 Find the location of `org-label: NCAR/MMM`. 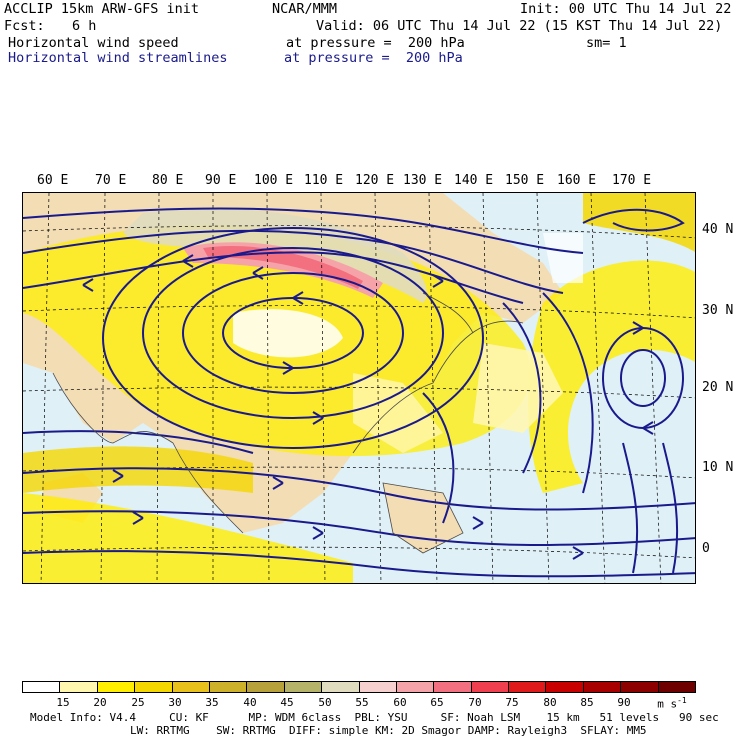

org-label: NCAR/MMM is located at coordinates (305, 9).